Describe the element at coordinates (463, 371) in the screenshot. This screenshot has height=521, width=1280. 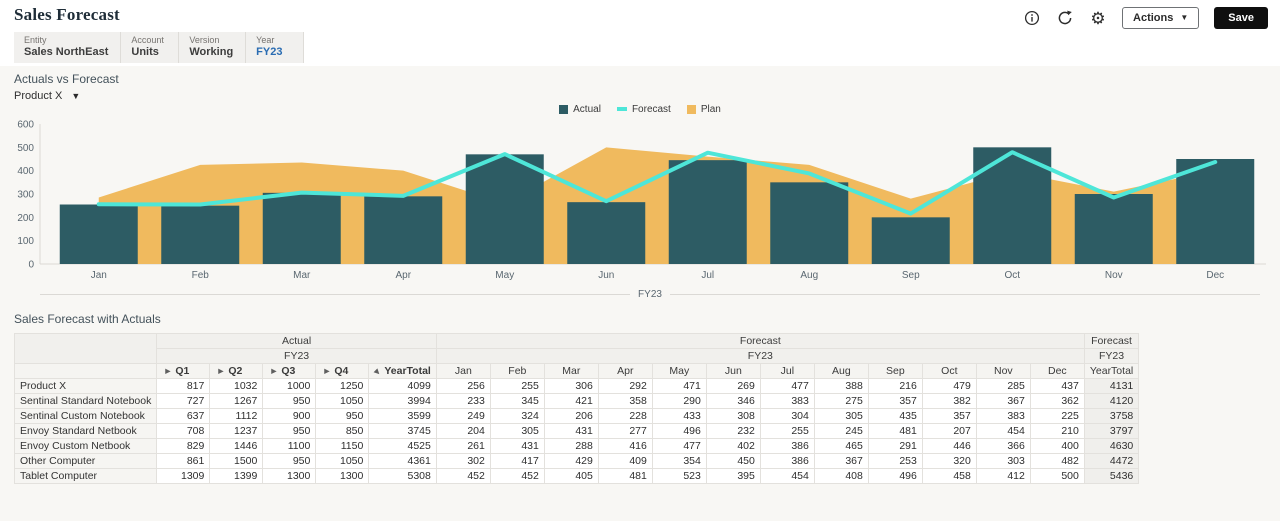
I see `column-header-jan: Jan` at that location.